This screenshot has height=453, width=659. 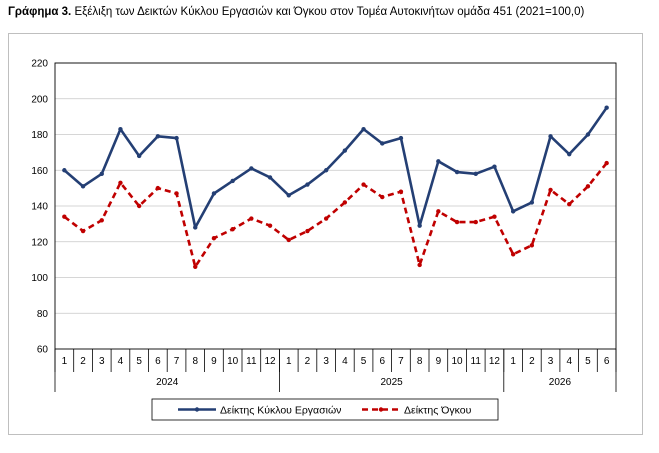 What do you see at coordinates (233, 361) in the screenshot?
I see `month-tick-label: 10` at bounding box center [233, 361].